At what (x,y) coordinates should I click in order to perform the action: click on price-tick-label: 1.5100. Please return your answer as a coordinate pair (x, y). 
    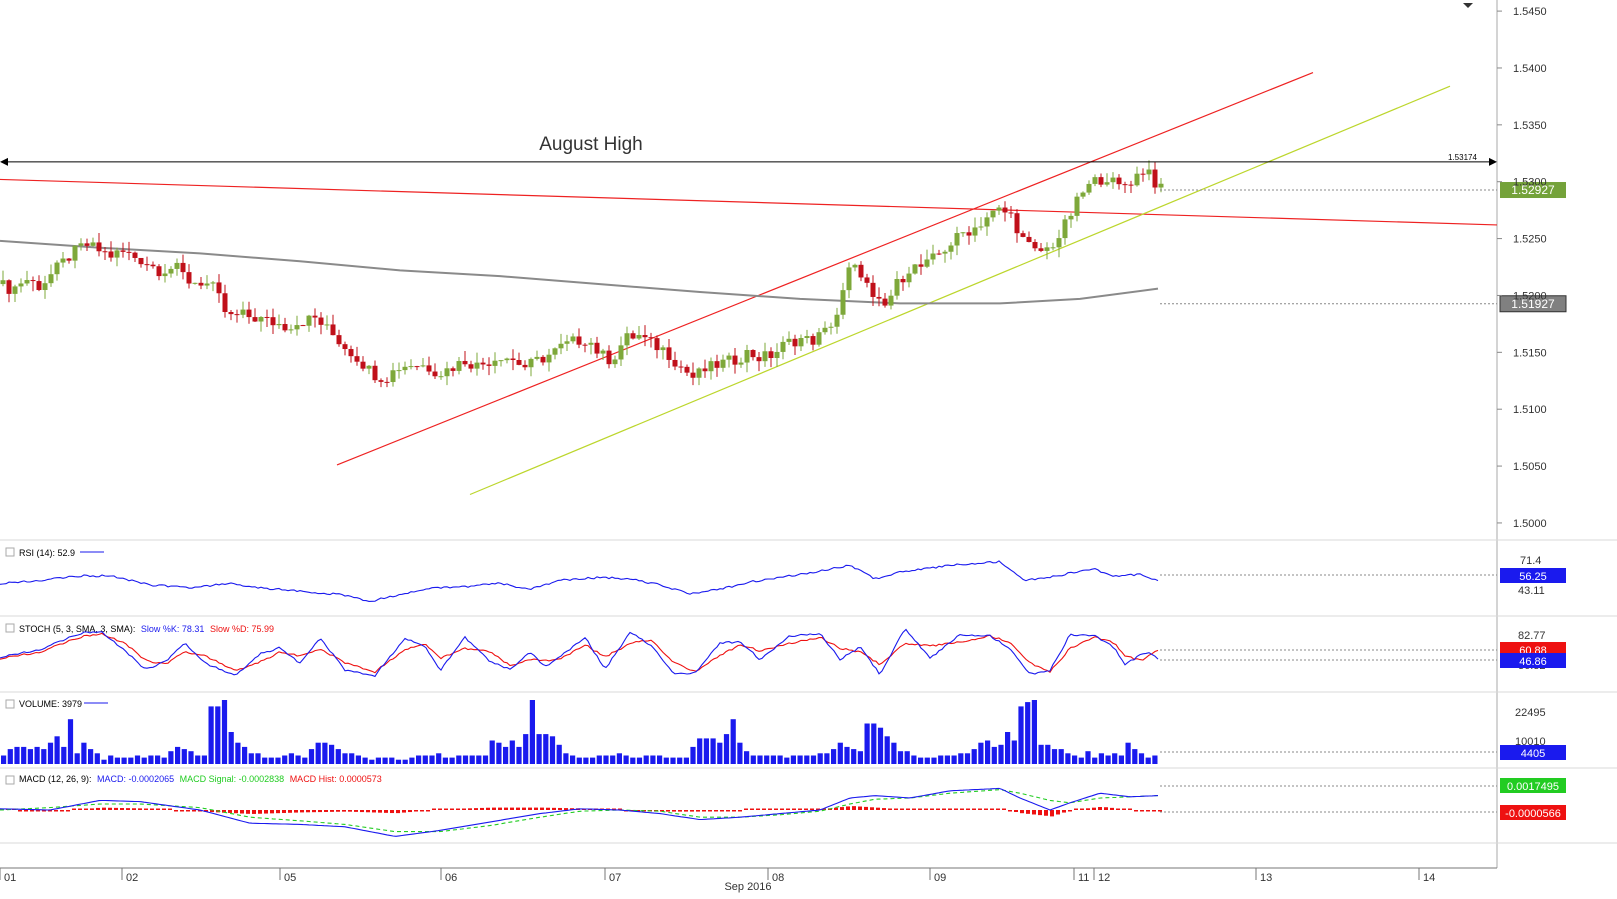
    Looking at the image, I should click on (1530, 410).